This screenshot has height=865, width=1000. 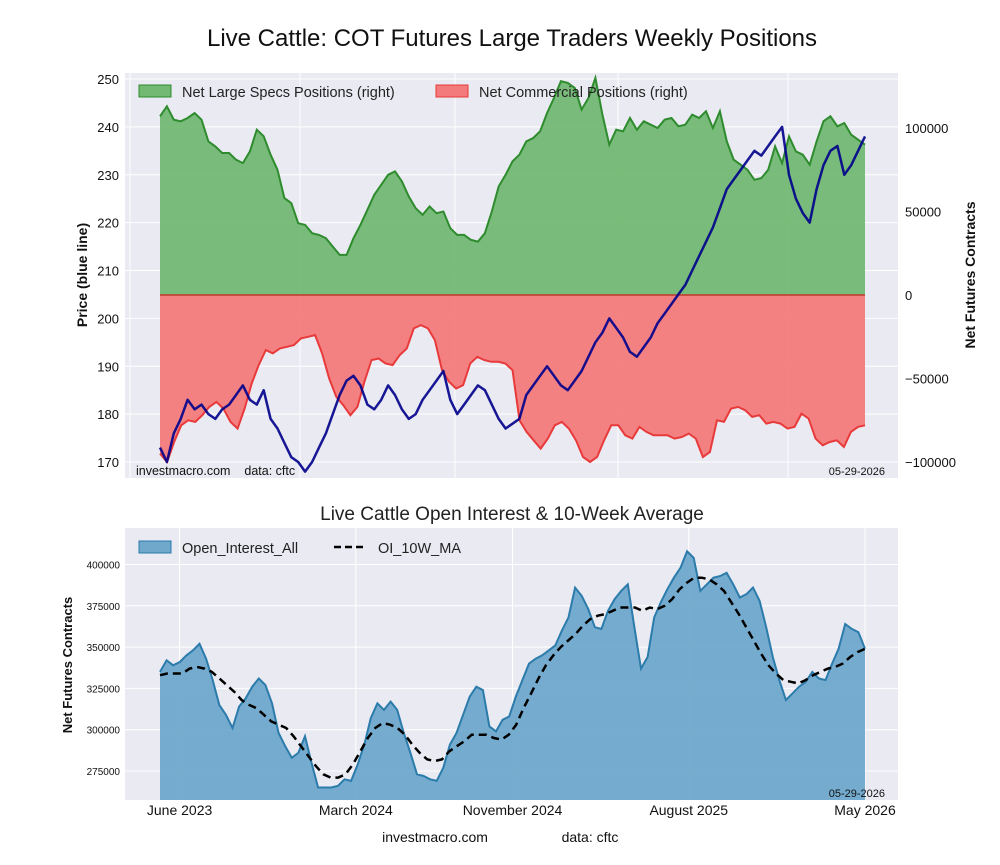 What do you see at coordinates (583, 93) in the screenshot?
I see `legend-label-commercial: Net Commercial Positions (right)` at bounding box center [583, 93].